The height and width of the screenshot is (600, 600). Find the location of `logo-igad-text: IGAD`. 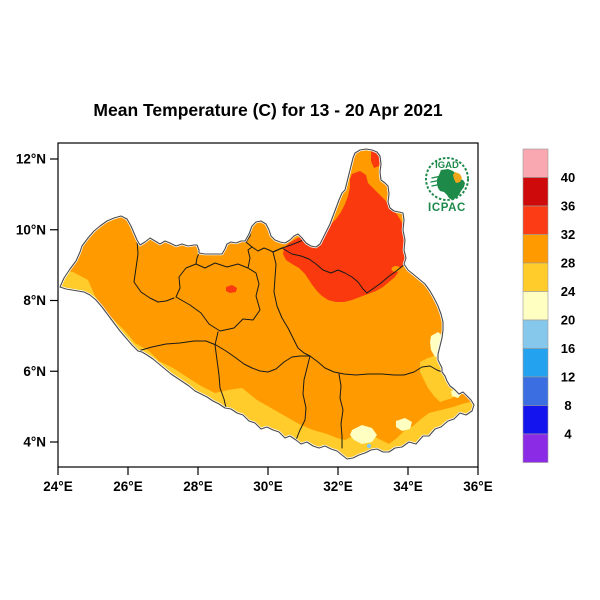

logo-igad-text: IGAD is located at coordinates (447, 165).